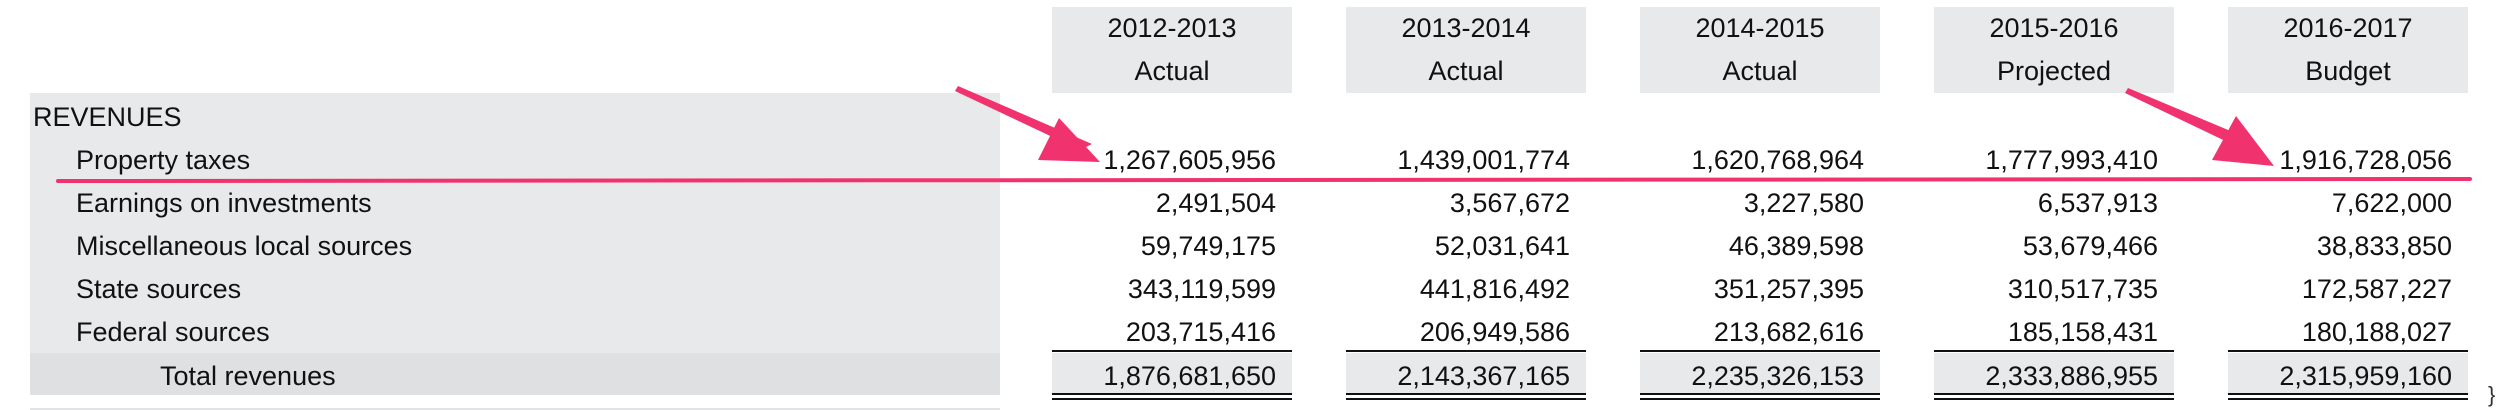 This screenshot has width=2500, height=410. I want to click on cell-misc-local-2014-2015: 46,389,598, so click(1796, 246).